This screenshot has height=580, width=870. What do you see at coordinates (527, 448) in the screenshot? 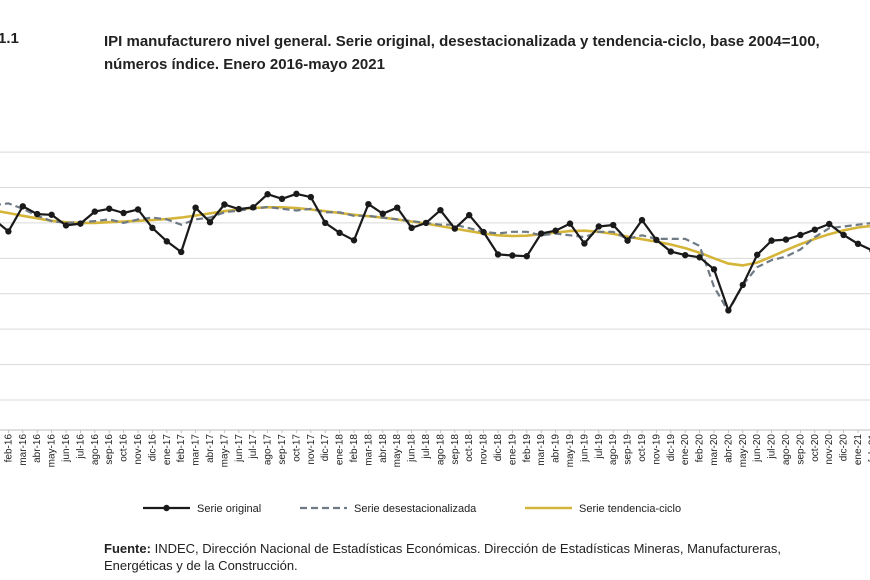
I see `x-tick-label: feb-19` at bounding box center [527, 448].